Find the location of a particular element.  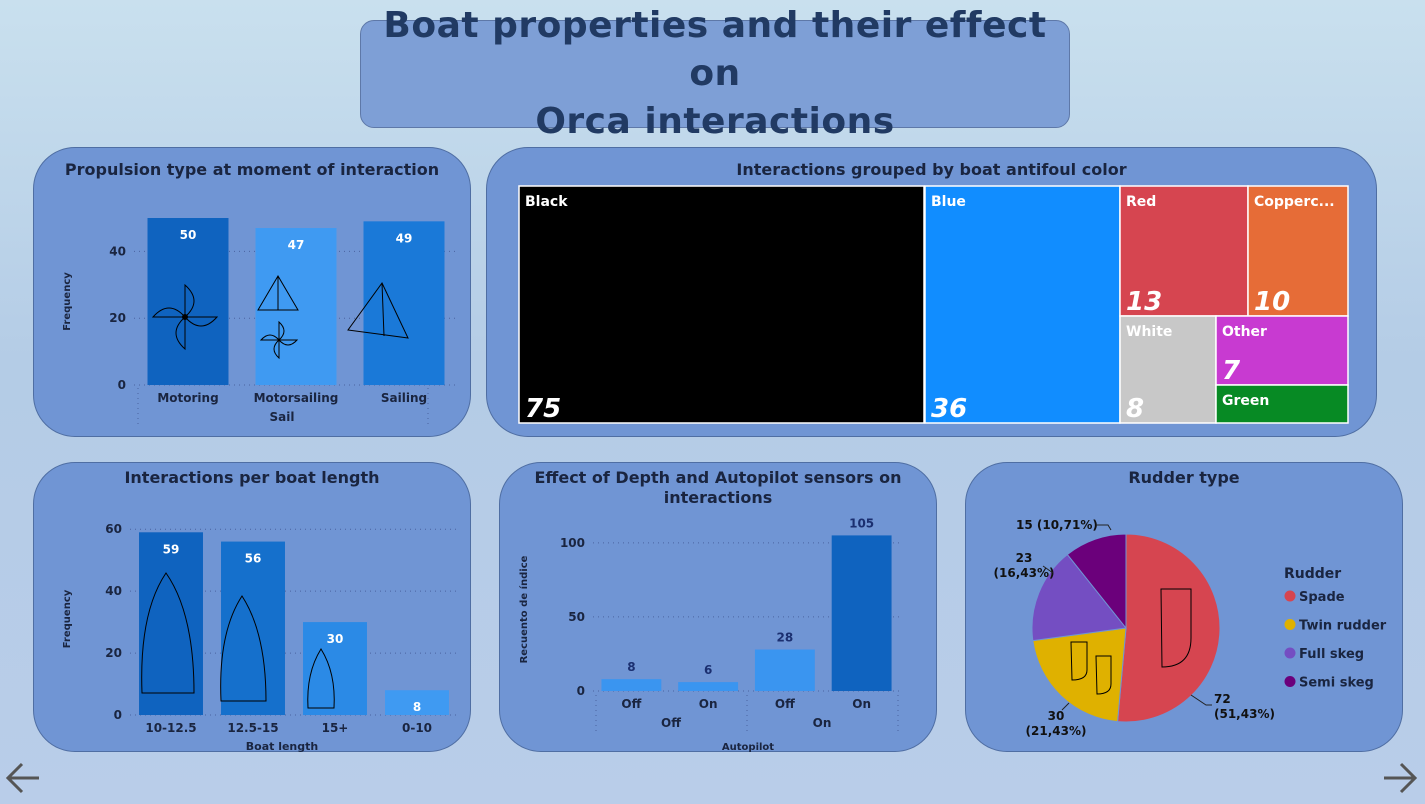

length-title: Interactions per boat length is located at coordinates (252, 477).